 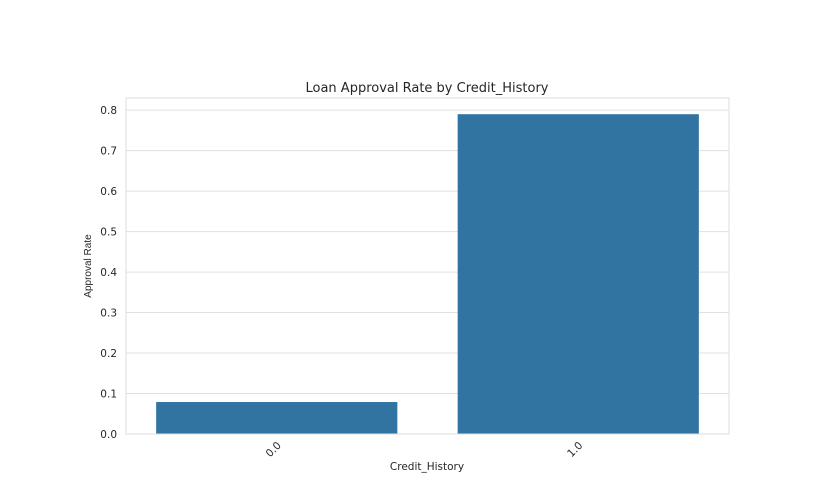 What do you see at coordinates (108, 192) in the screenshot?
I see `y-tick-label: 0.6` at bounding box center [108, 192].